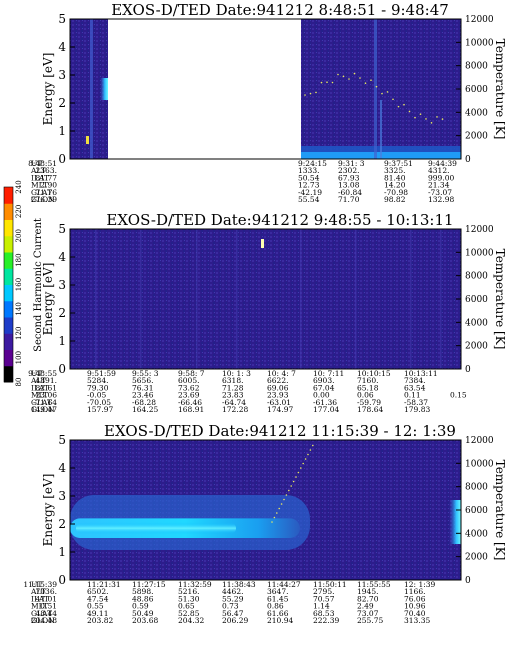 The image size is (505, 649). Describe the element at coordinates (468, 160) in the screenshot. I see `panel-1-y-right-tick-label: 0` at that location.